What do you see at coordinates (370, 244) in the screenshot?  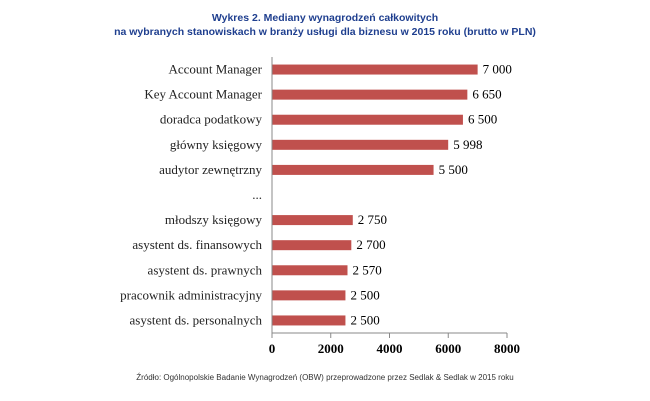 I see `data-label: 2 700` at bounding box center [370, 244].